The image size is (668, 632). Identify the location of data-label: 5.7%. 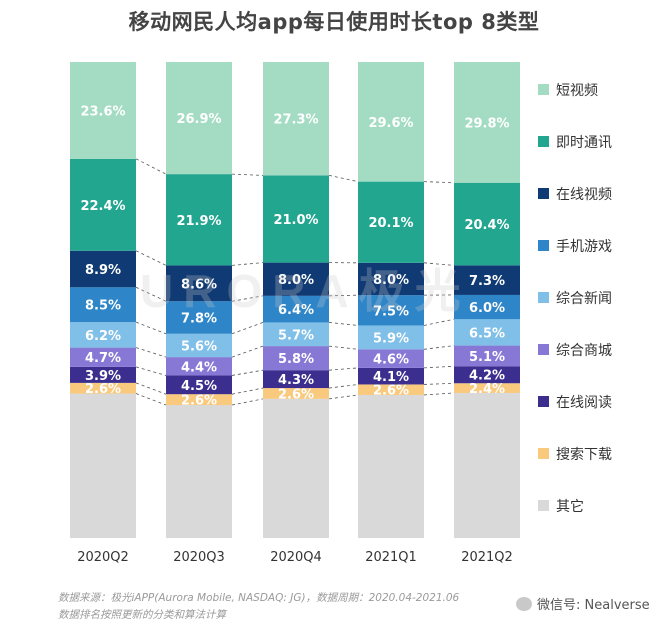
(296, 335).